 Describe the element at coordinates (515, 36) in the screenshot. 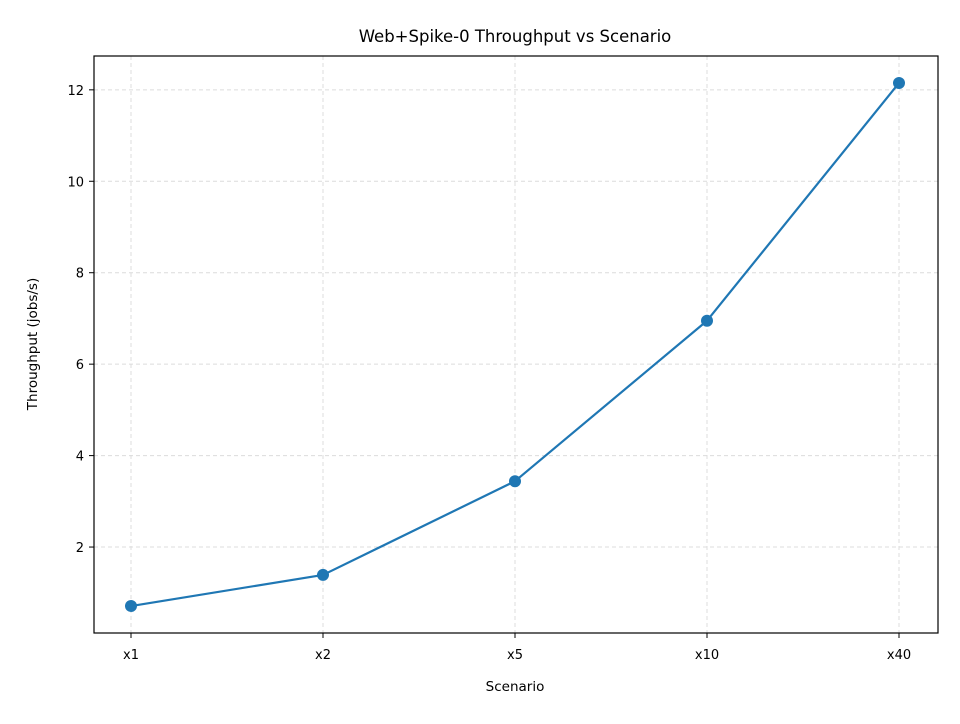

I see `chart-title: Web+Spike-0 Throughput vs Scenario` at that location.